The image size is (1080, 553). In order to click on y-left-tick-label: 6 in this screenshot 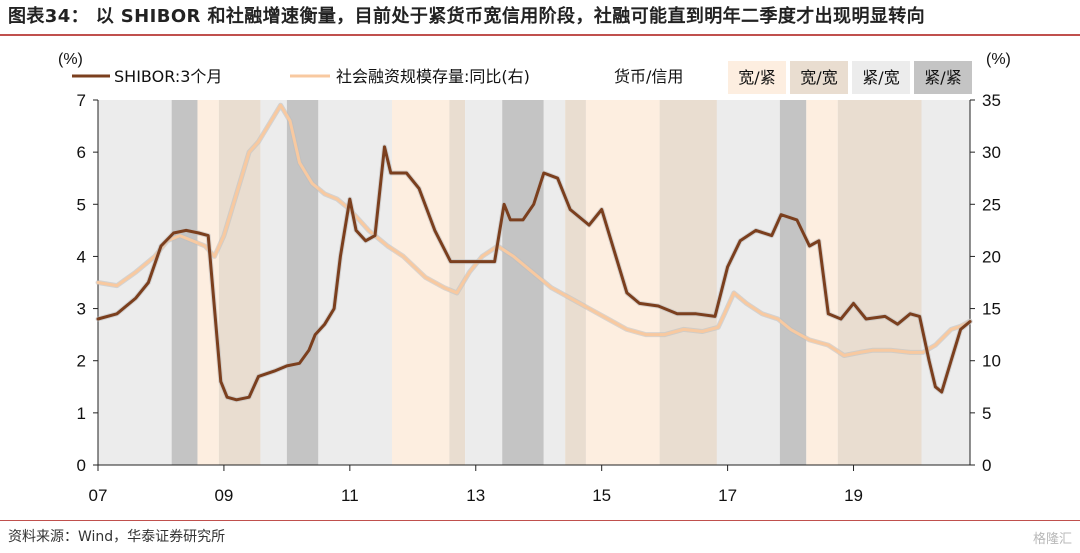, I will do `click(81, 152)`.